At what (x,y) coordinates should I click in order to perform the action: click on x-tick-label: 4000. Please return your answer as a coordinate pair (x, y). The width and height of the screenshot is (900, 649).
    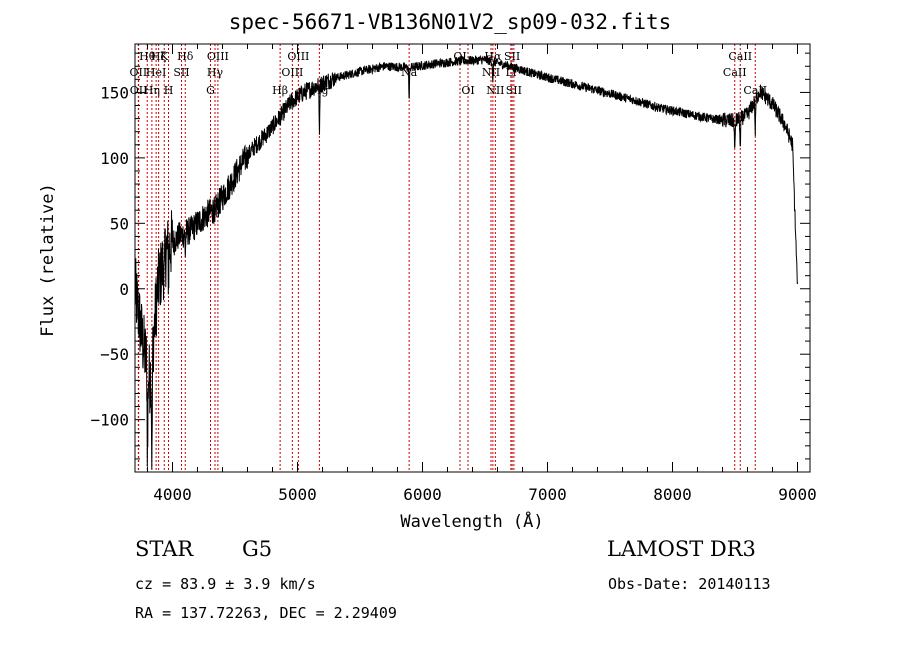
    Looking at the image, I should click on (172, 494).